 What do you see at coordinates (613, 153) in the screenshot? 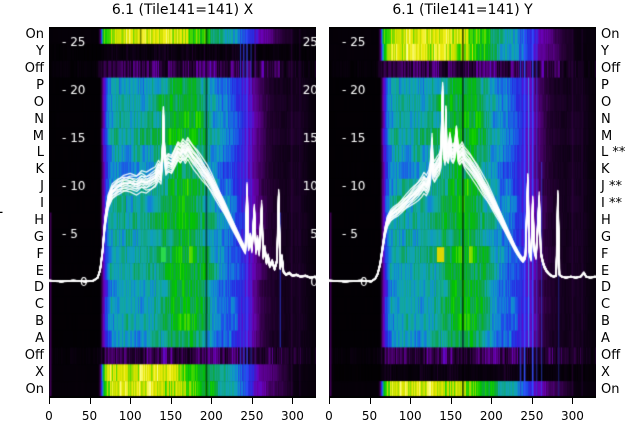
I see `row-label-right-7: L **` at bounding box center [613, 153].